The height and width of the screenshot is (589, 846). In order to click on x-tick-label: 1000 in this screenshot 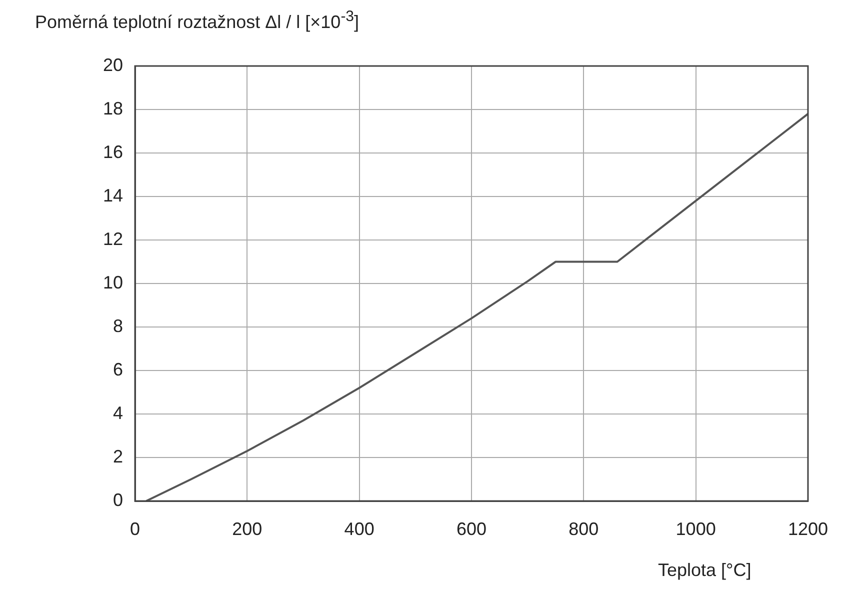, I will do `click(696, 528)`.